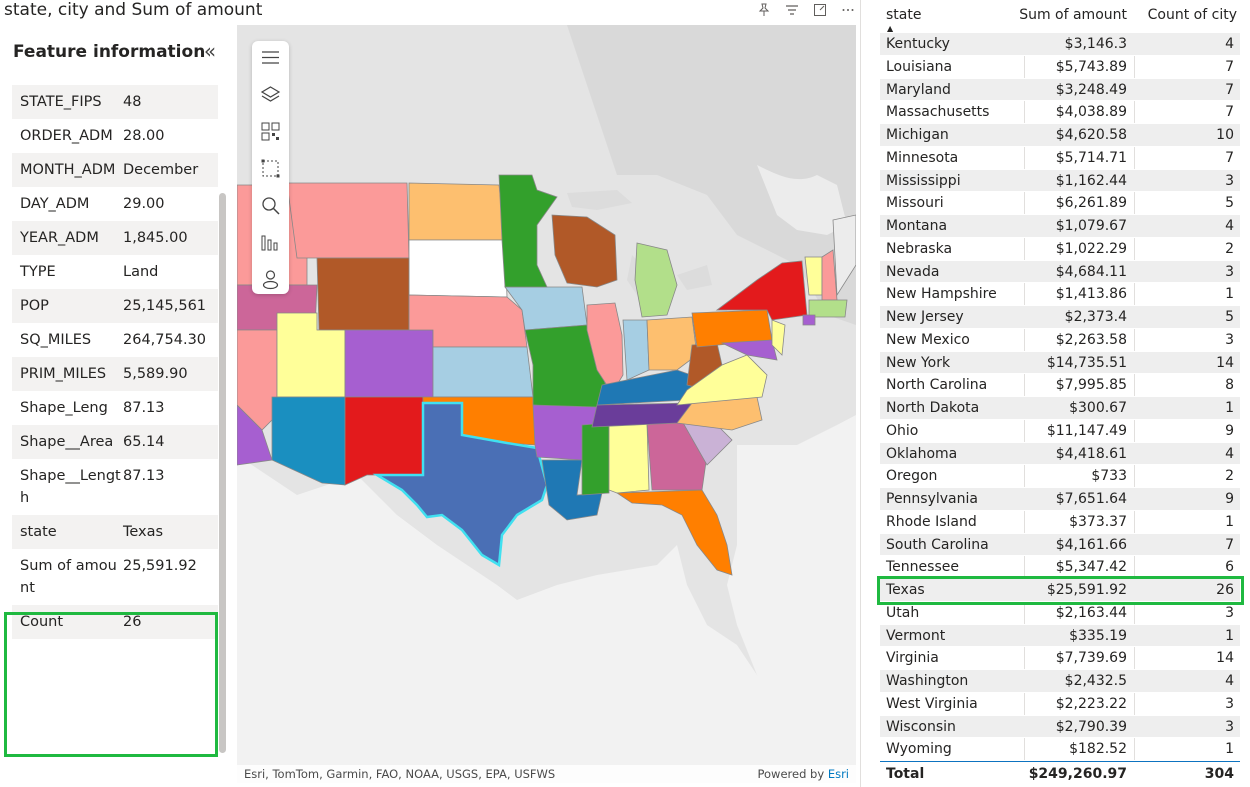 This screenshot has height=787, width=1250. Describe the element at coordinates (1219, 774) in the screenshot. I see `total-count: 304` at that location.